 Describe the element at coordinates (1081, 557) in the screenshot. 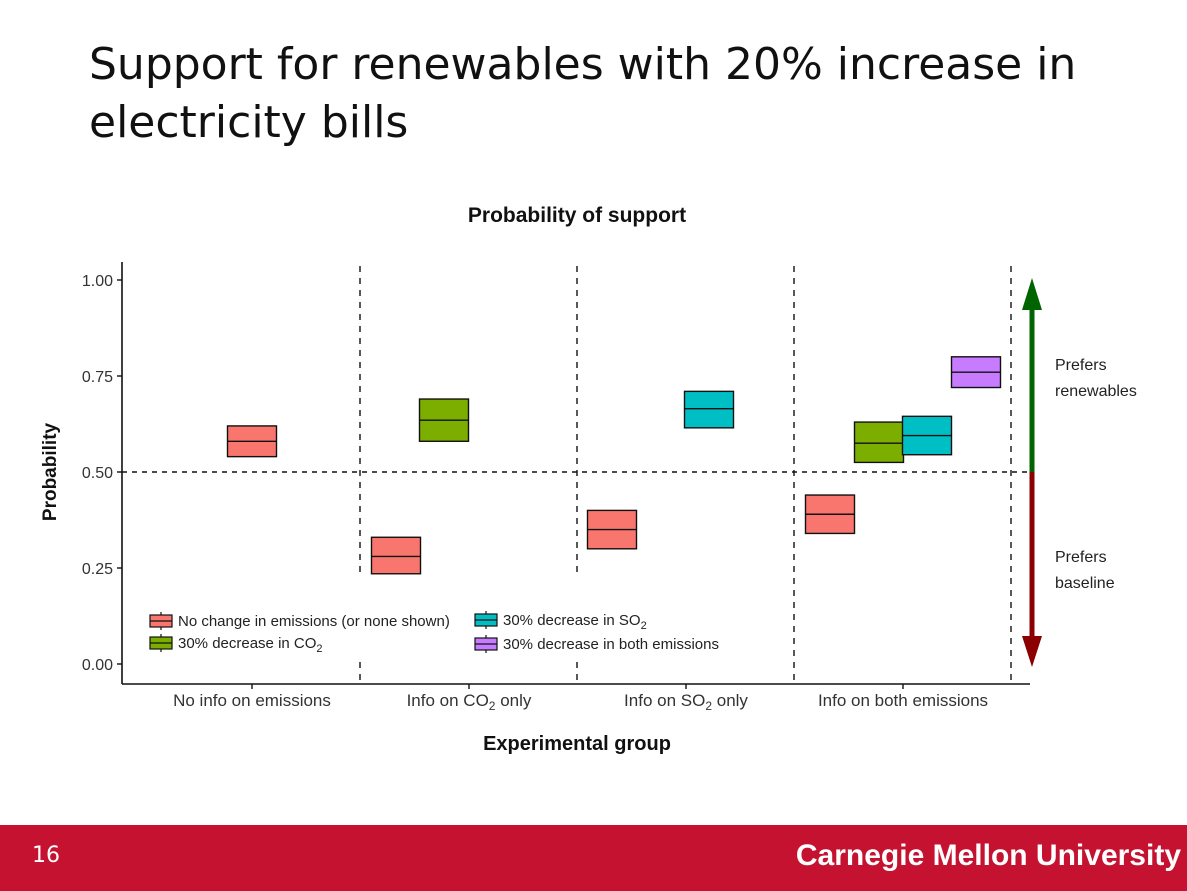

I see `annotation-prefers-baseline: Prefers` at that location.